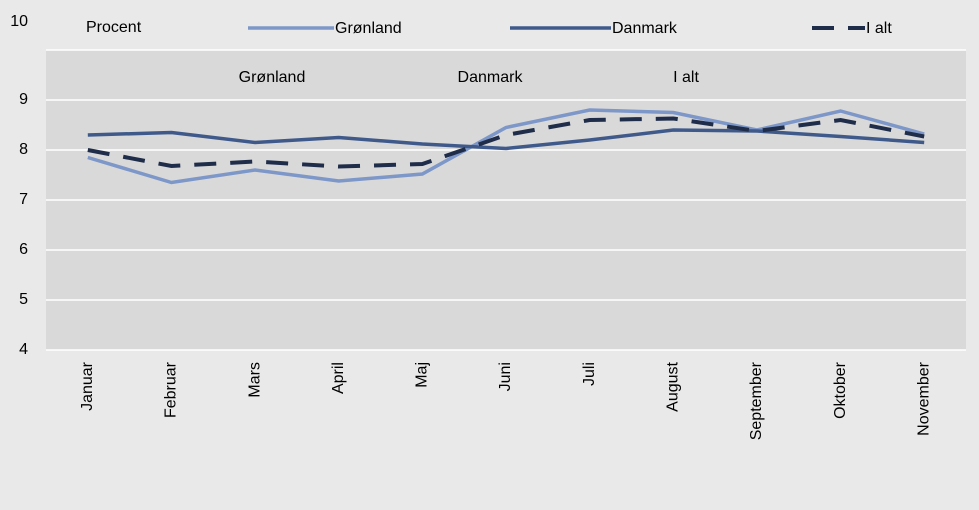  Describe the element at coordinates (23, 349) in the screenshot. I see `y-tick-label: 4` at that location.